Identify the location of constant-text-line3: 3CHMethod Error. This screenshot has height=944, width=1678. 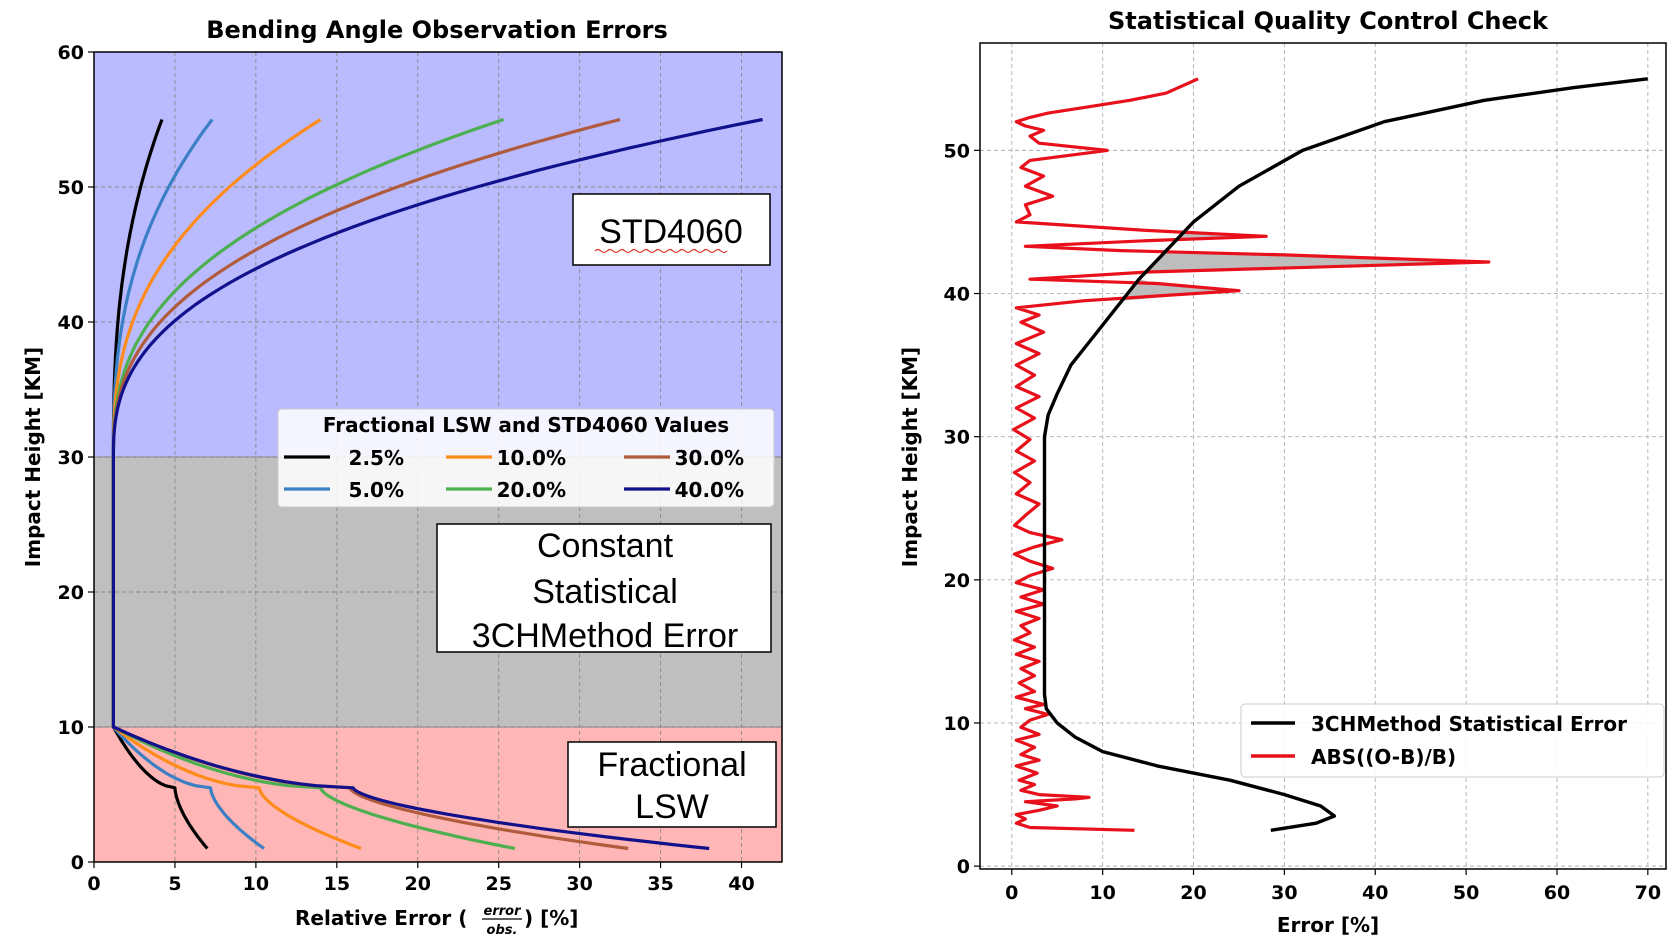
(605, 636).